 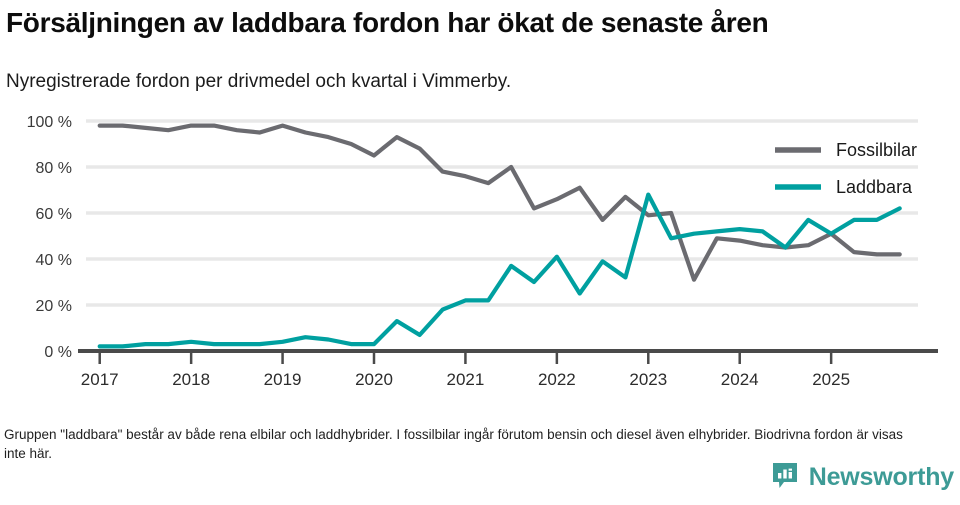 What do you see at coordinates (283, 379) in the screenshot?
I see `x-axis-tick-label: 2019` at bounding box center [283, 379].